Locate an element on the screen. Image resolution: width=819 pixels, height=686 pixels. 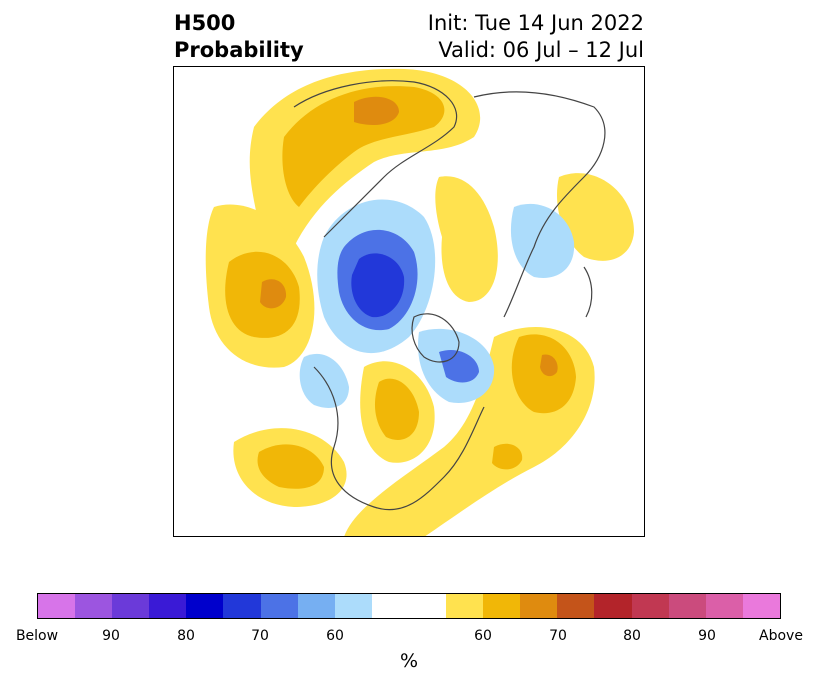
map-title: H500 Probability is located at coordinates (239, 37).